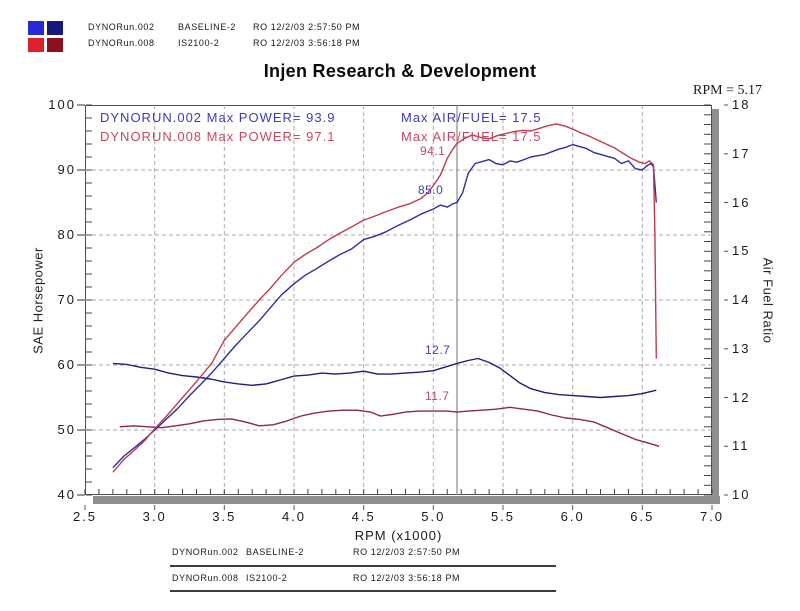 Image resolution: width=800 pixels, height=611 pixels. Describe the element at coordinates (741, 446) in the screenshot. I see `right-axis-tick-label: 11` at that location.